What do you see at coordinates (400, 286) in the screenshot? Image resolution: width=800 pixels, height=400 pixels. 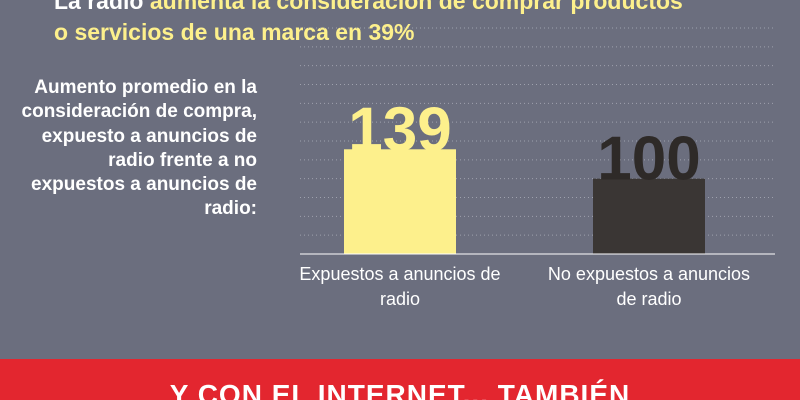 I see `category-label-1: Expuestos a anuncios de radio` at bounding box center [400, 286].